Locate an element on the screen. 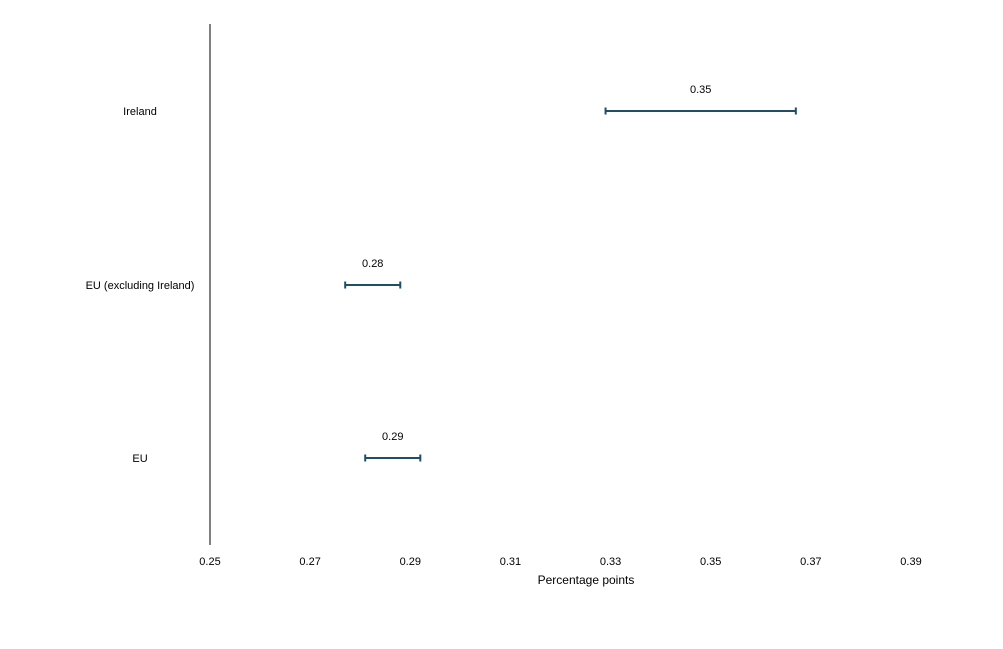 Image resolution: width=1003 pixels, height=649 pixels. x-tick-label: 0.33 is located at coordinates (610, 562).